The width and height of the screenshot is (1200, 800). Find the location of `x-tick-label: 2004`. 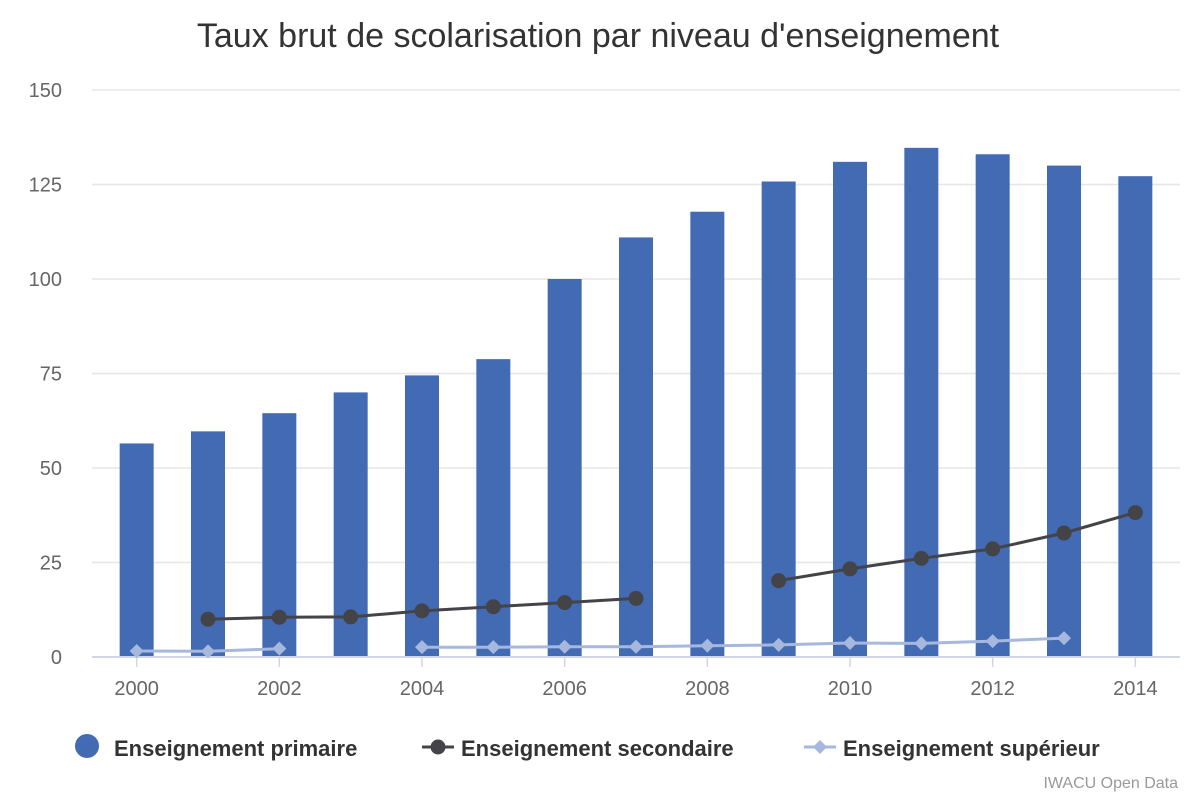

x-tick-label: 2004 is located at coordinates (422, 689).